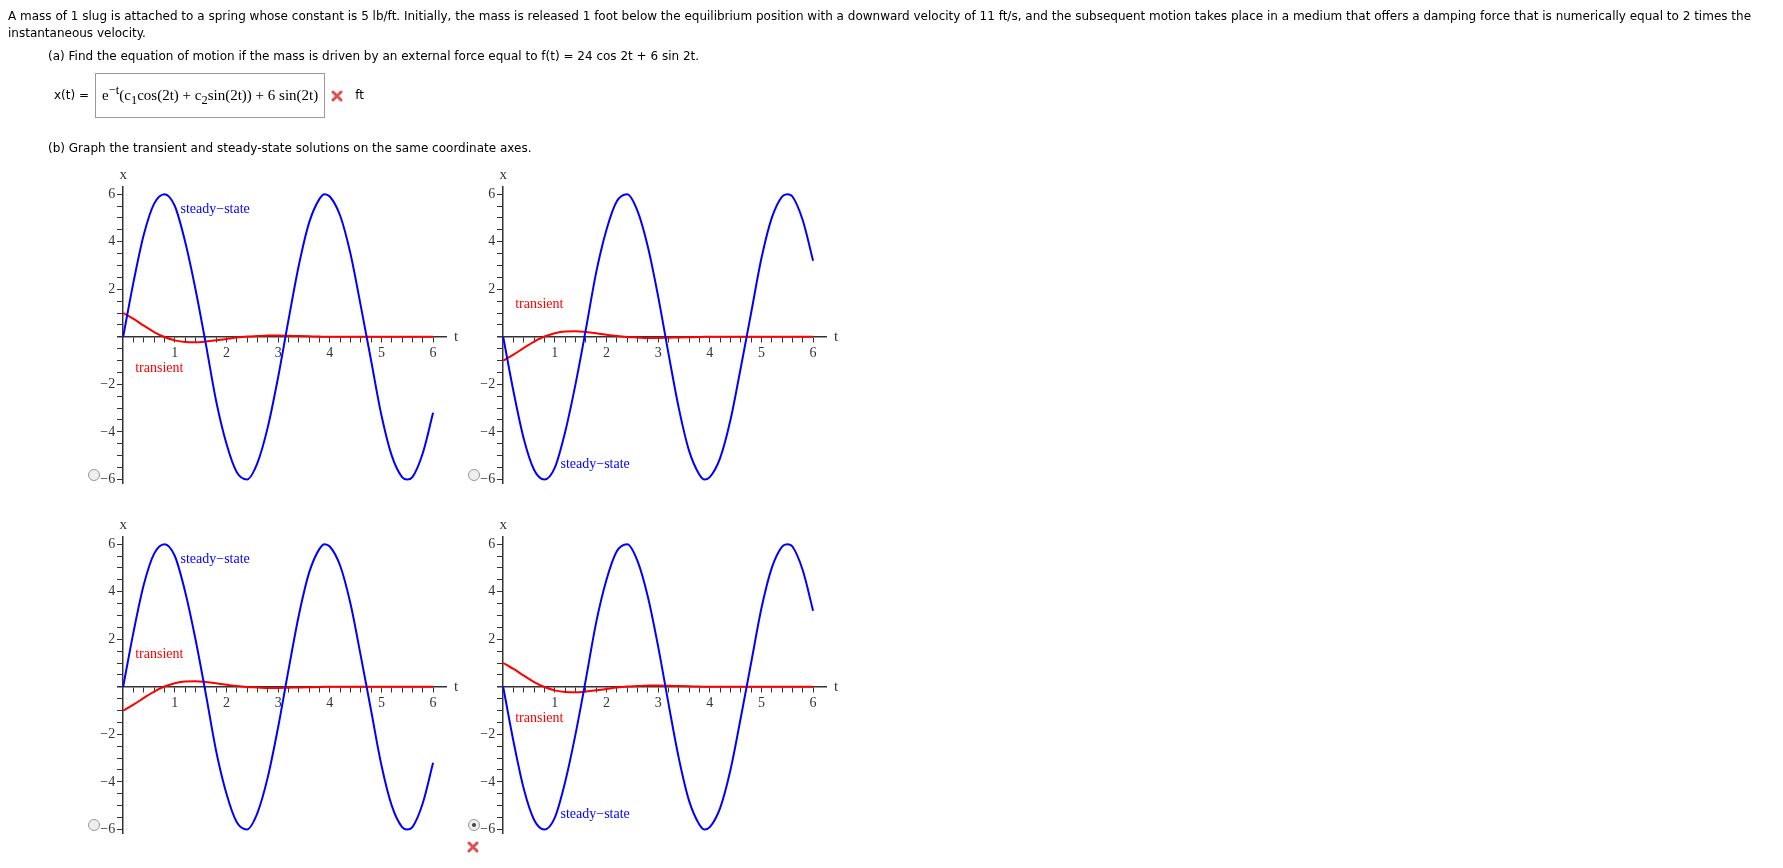  What do you see at coordinates (210, 95) in the screenshot?
I see `text: e$^{−t}$(c$_{1}$cos(2t) + c$_{2}$sin(2t)) + 6 sin(2t)` at bounding box center [210, 95].